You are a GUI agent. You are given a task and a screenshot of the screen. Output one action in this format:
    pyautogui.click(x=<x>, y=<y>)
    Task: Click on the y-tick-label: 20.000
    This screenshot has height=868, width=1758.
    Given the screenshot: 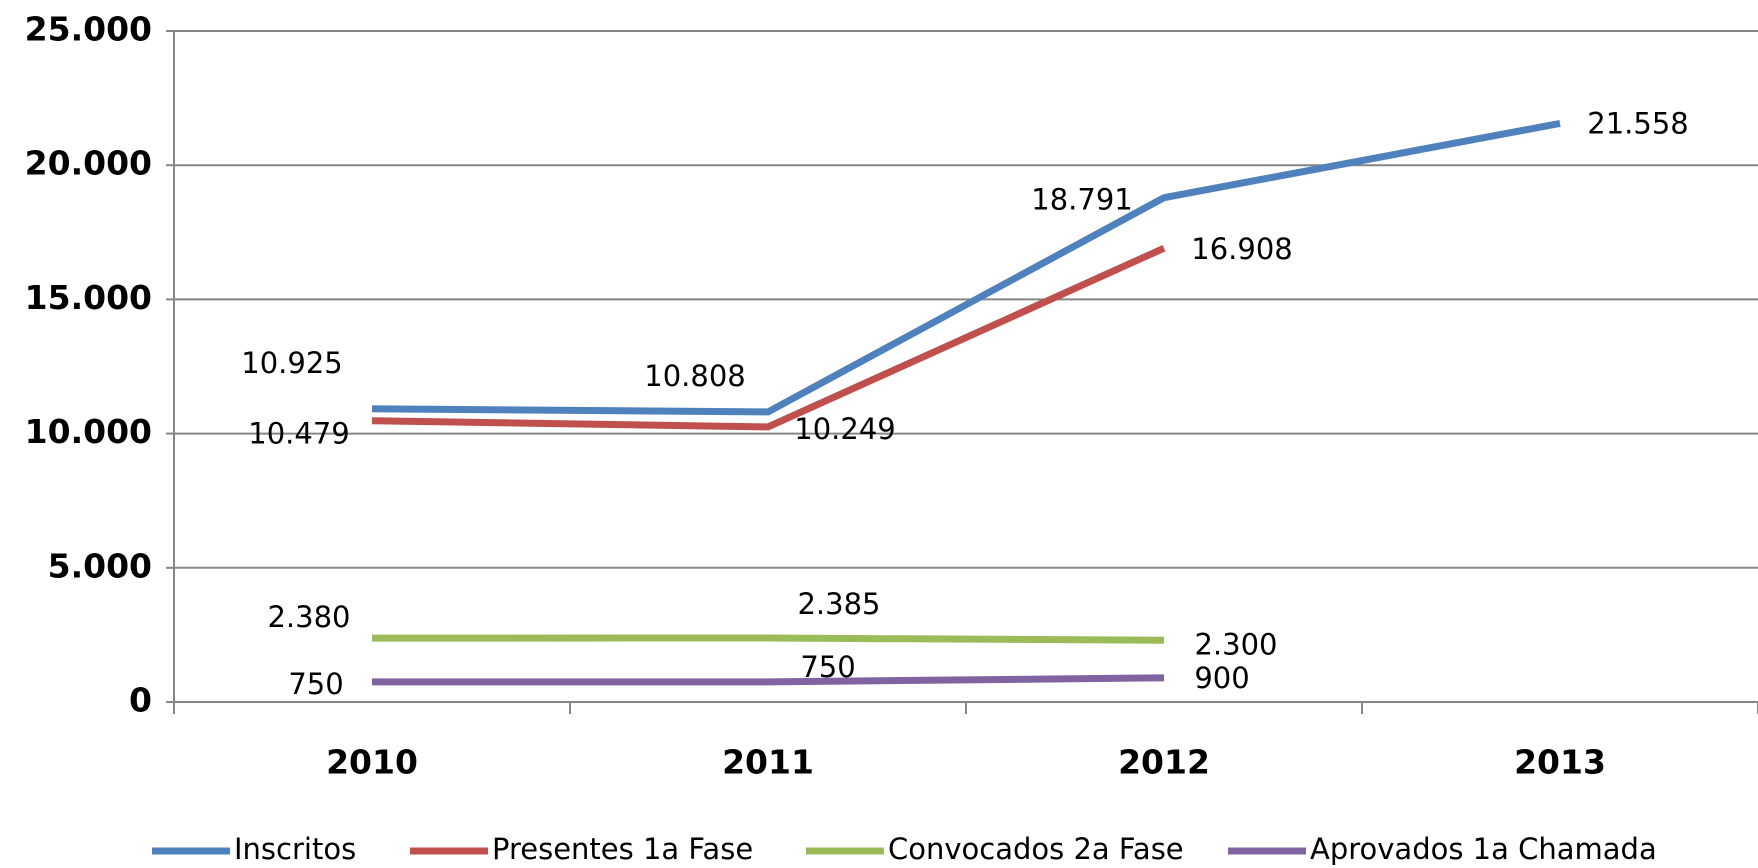 What is the action you would take?
    pyautogui.click(x=88, y=163)
    